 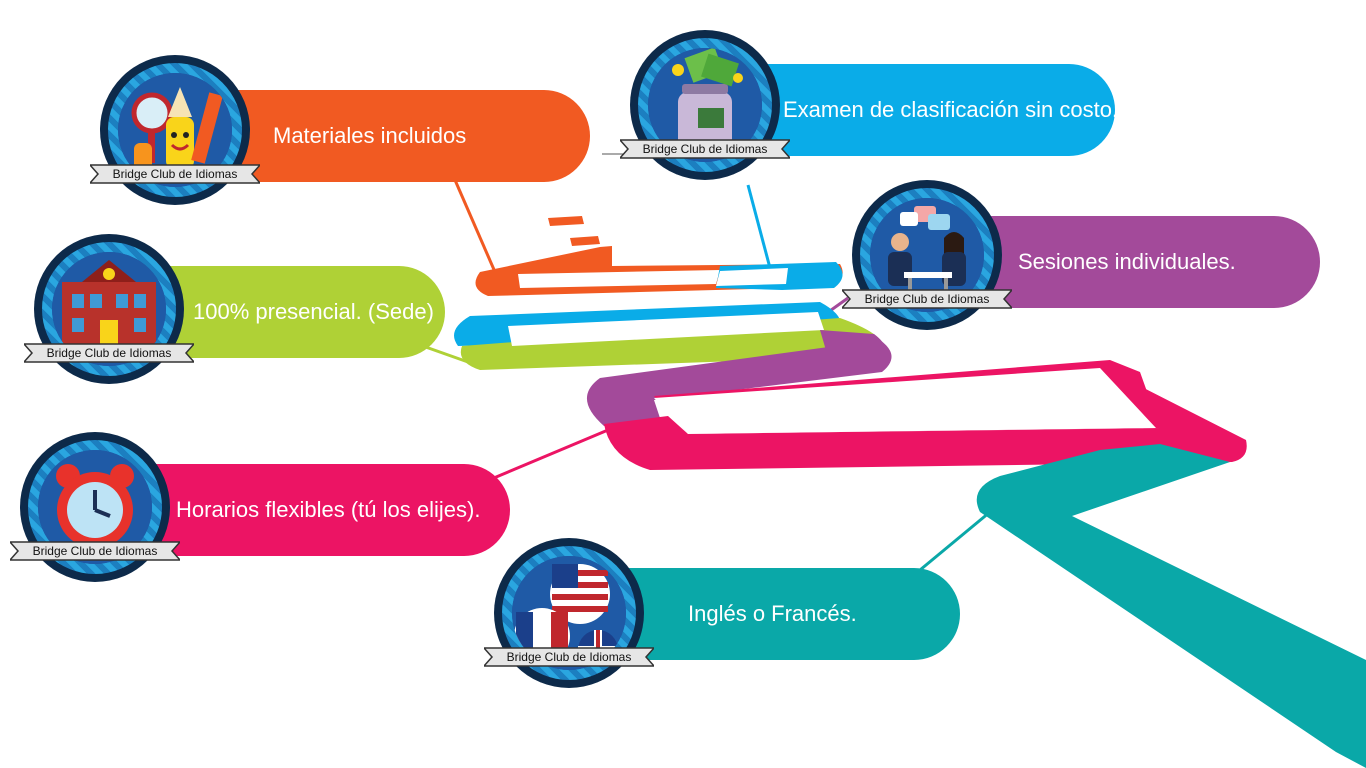 What do you see at coordinates (772, 613) in the screenshot?
I see `item-language-label: Inglés o Francés.` at bounding box center [772, 613].